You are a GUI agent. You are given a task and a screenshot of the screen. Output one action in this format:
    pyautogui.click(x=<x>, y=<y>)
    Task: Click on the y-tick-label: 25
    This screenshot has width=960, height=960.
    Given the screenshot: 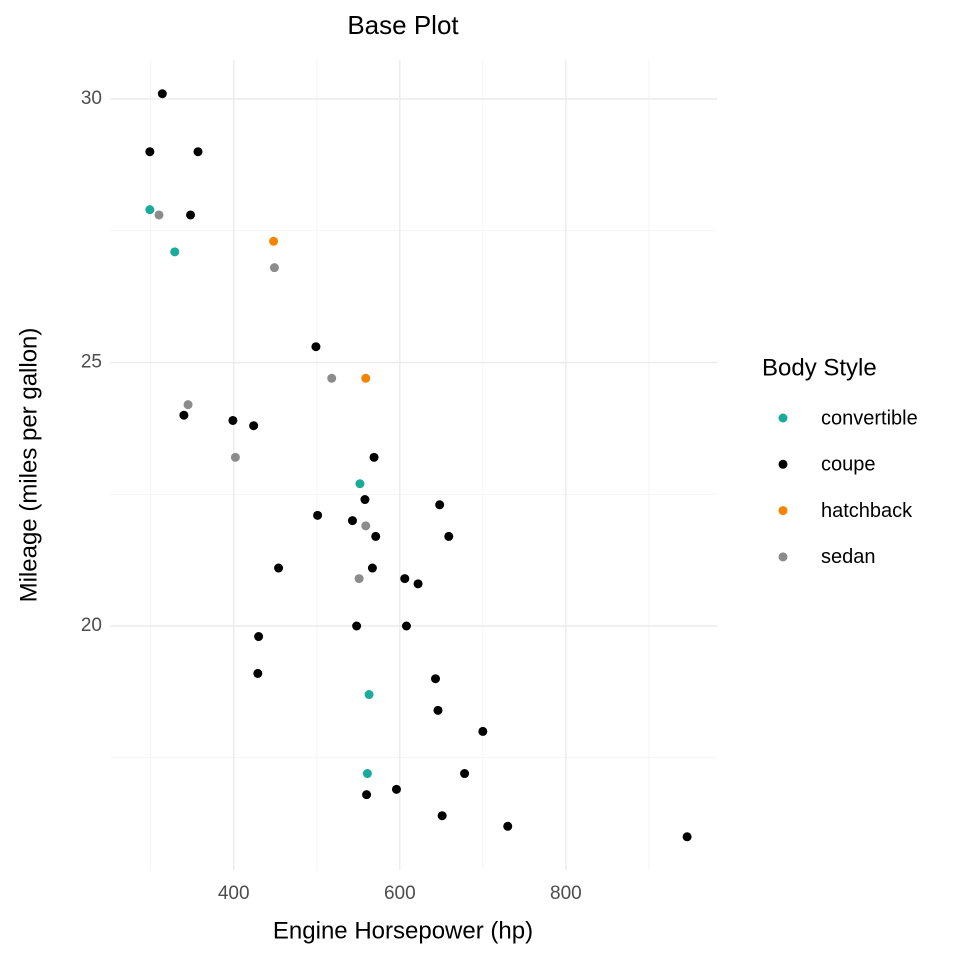 What is the action you would take?
    pyautogui.click(x=91, y=362)
    